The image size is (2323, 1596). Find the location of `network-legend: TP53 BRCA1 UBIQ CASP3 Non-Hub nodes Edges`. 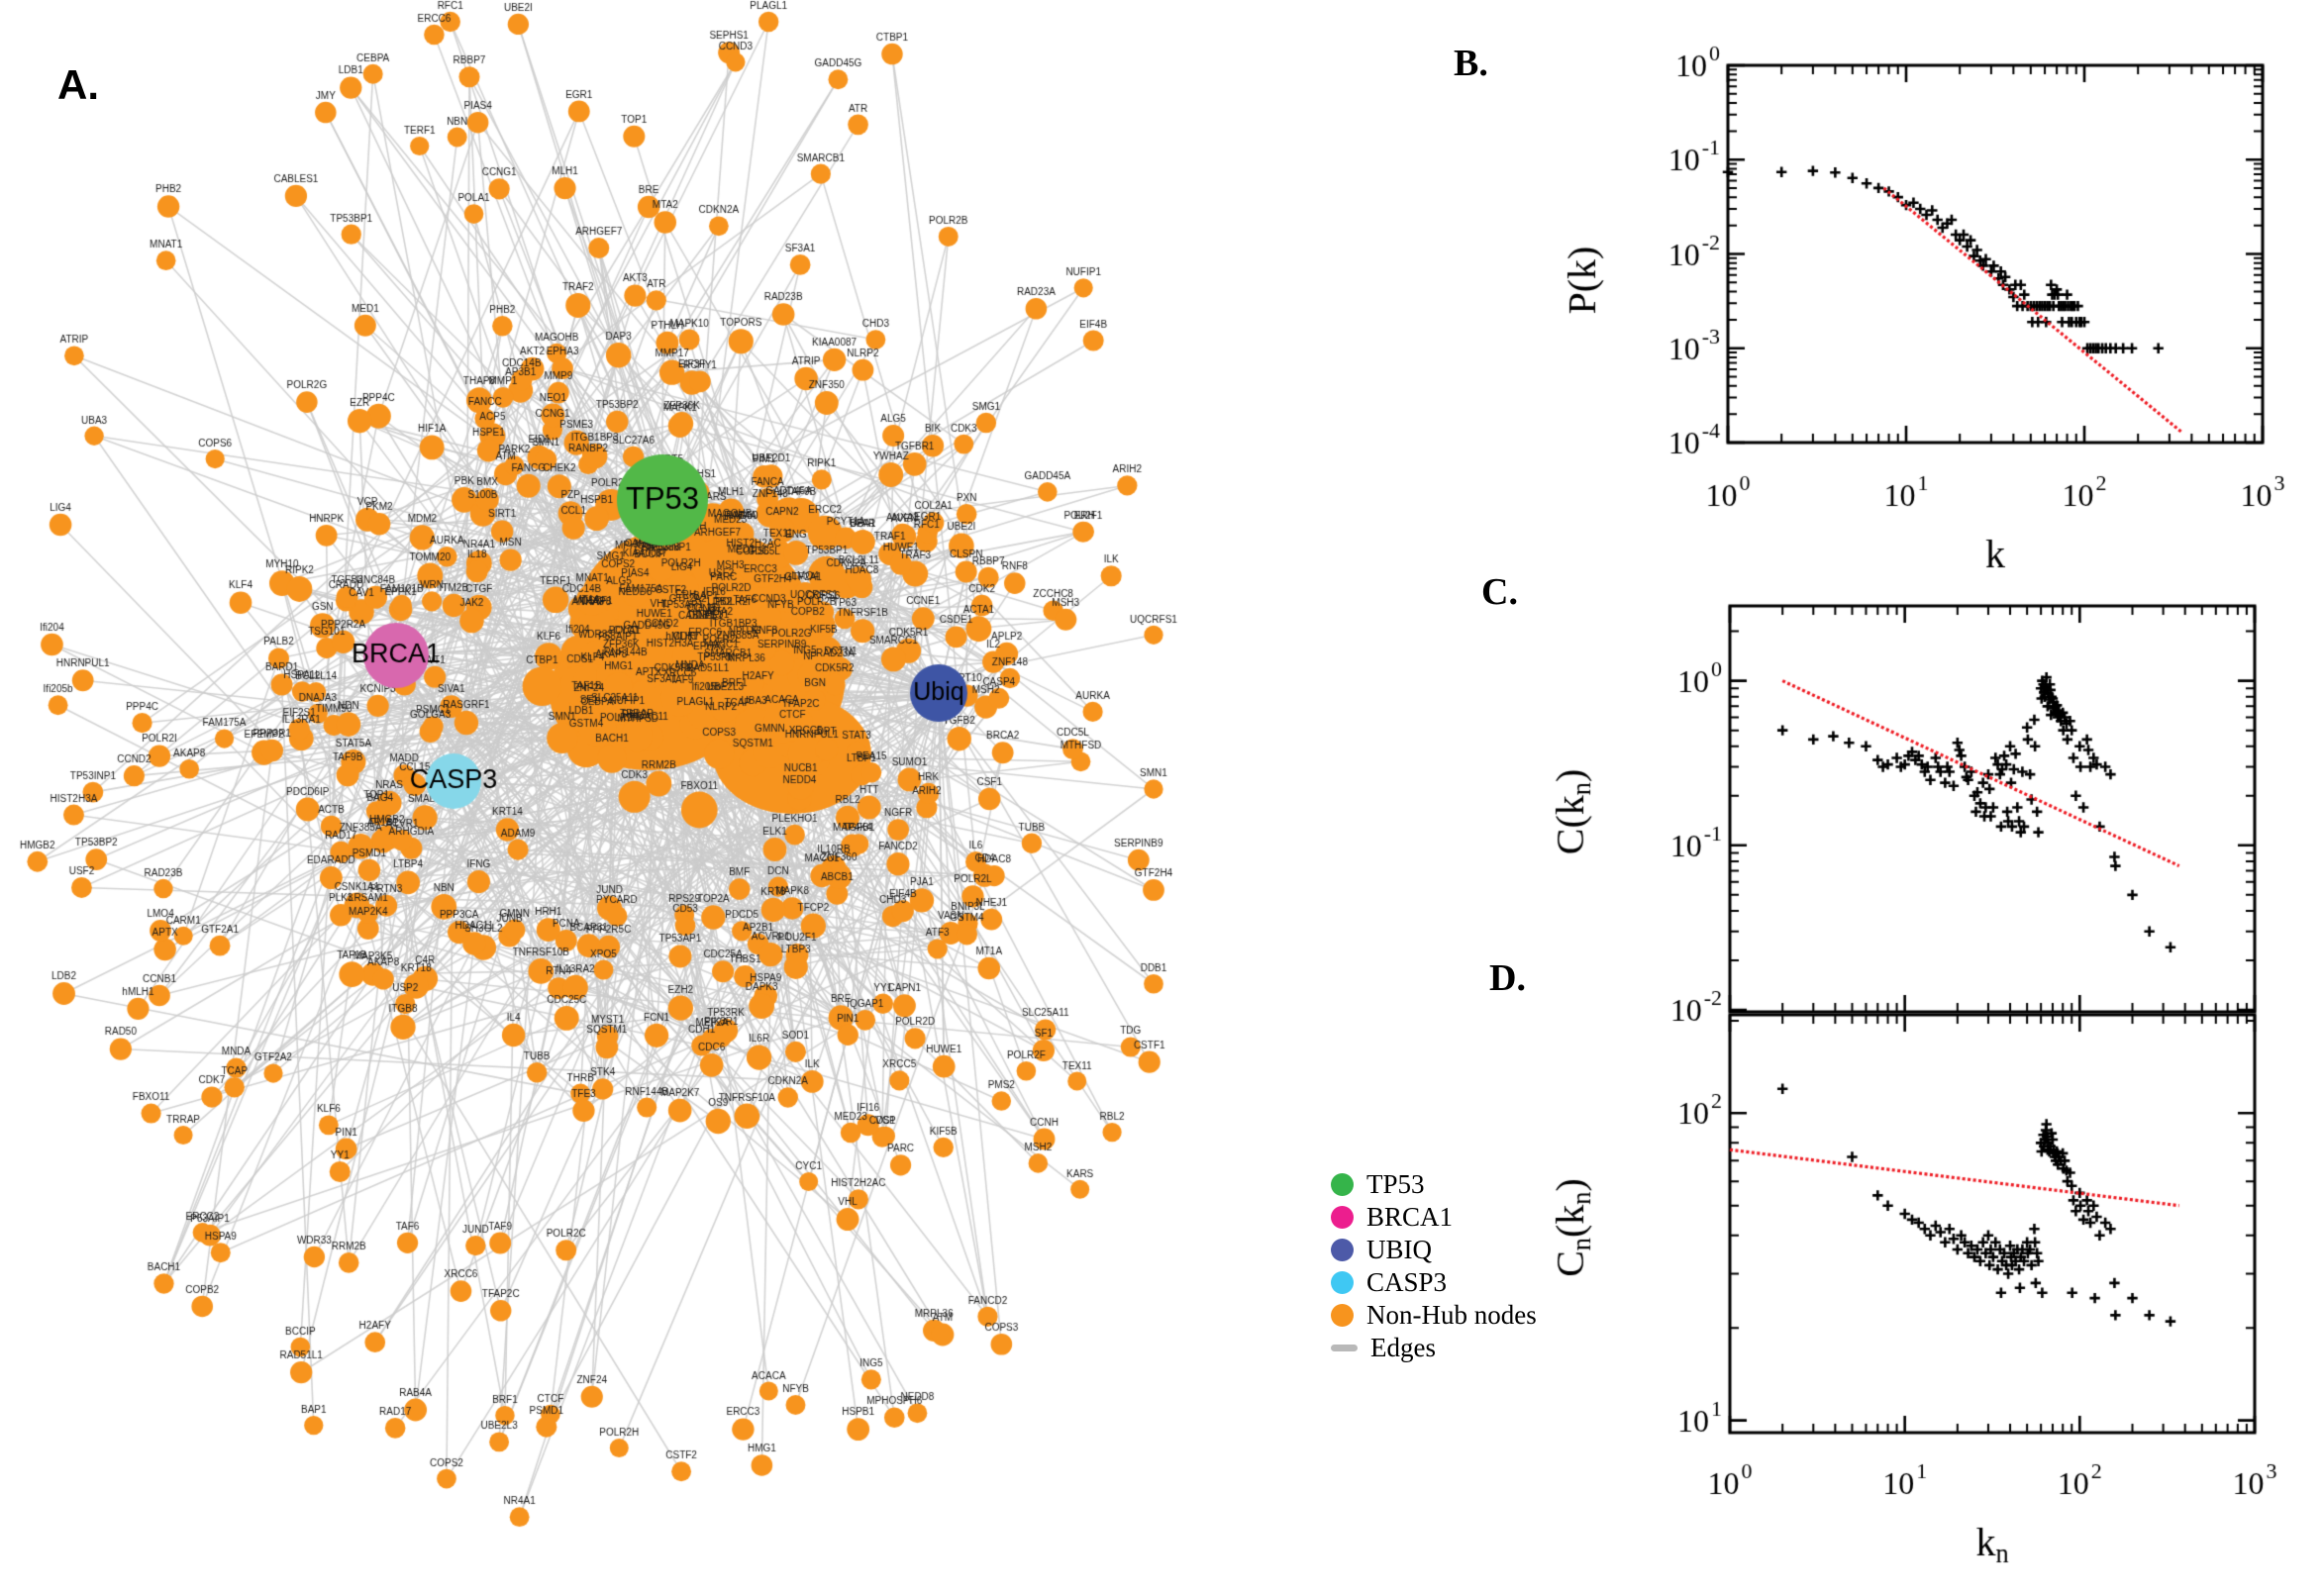

network-legend: TP53 BRCA1 UBIQ CASP3 Non-Hub nodes Edges is located at coordinates (1434, 1265).